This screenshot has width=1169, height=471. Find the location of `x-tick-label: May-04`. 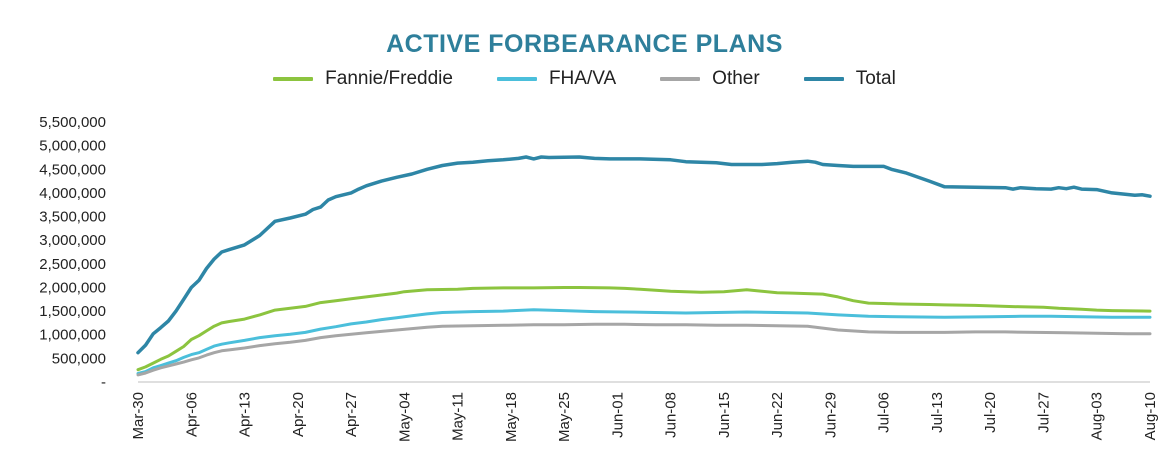

x-tick-label: May-04 is located at coordinates (404, 417).